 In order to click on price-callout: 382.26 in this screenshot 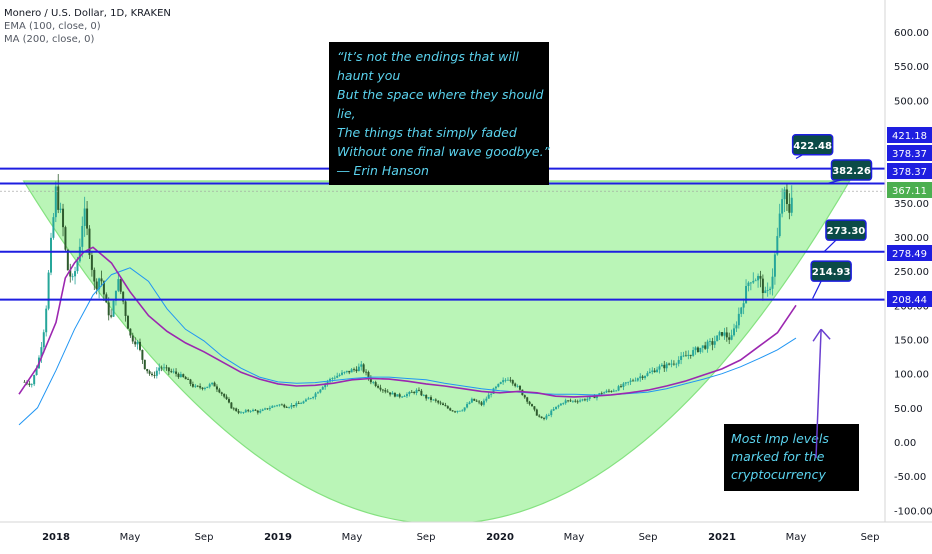, I will do `click(849, 172)`.